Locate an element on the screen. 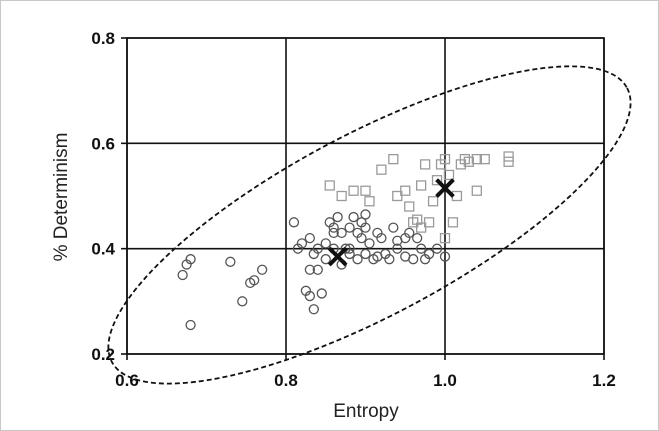 Image resolution: width=659 pixels, height=431 pixels. x-tick-label: 0.8 is located at coordinates (286, 380).